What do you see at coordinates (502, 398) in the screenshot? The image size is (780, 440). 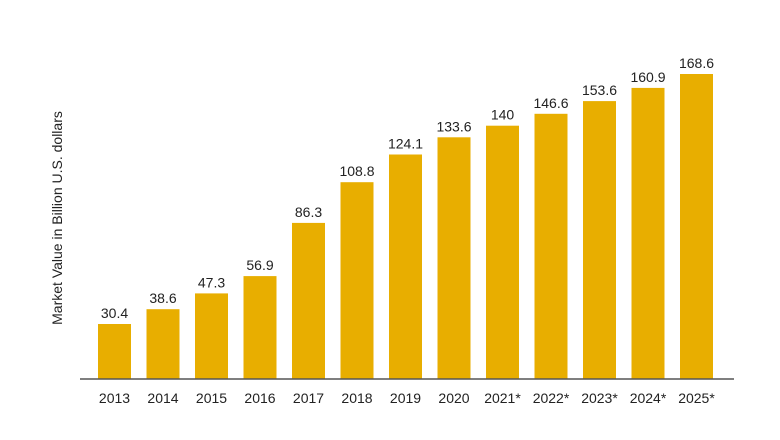 I see `x-tick-label-8: 2021*` at bounding box center [502, 398].